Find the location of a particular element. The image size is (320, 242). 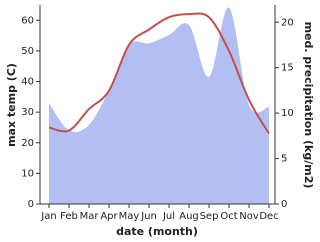

y-axis-title: max temp (C) is located at coordinates (11, 105).